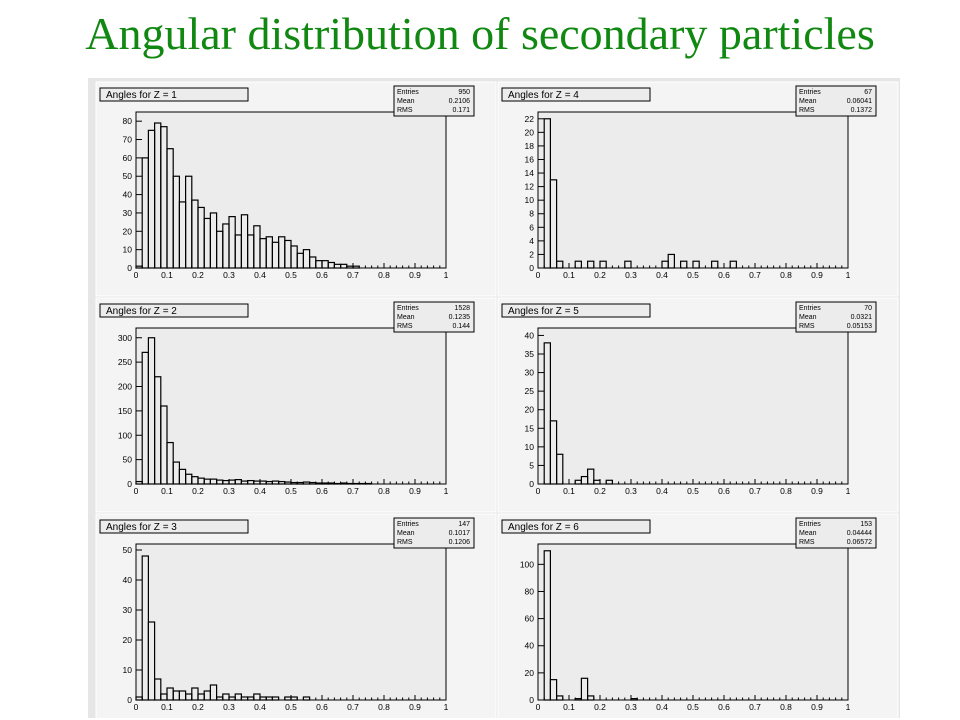  Describe the element at coordinates (460, 542) in the screenshot. I see `stats-value: 0.1206` at that location.